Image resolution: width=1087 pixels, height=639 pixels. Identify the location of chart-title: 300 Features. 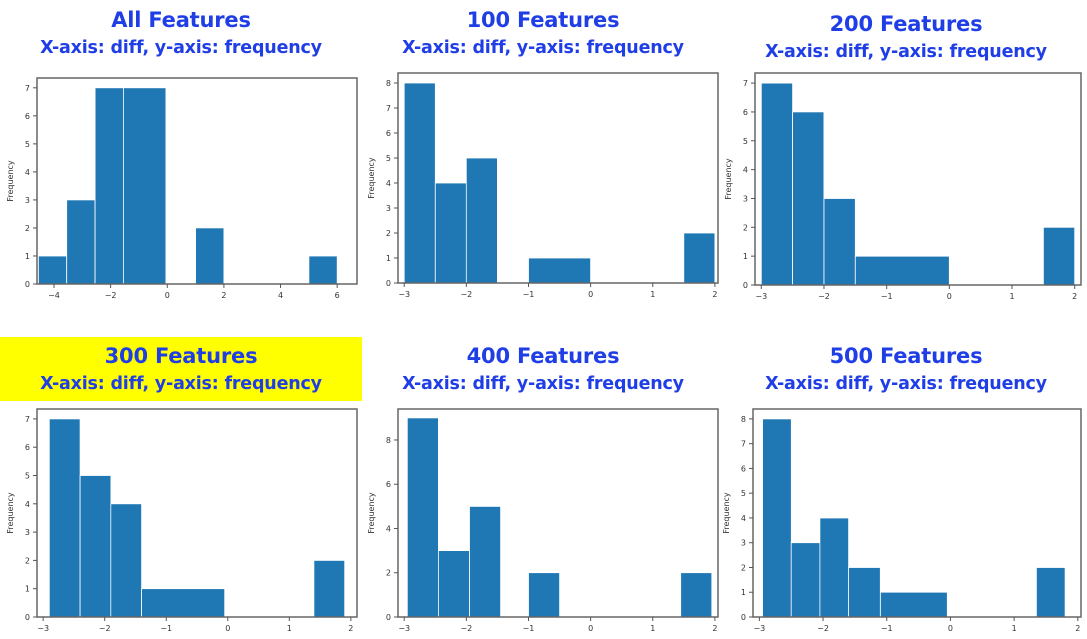
(181, 356).